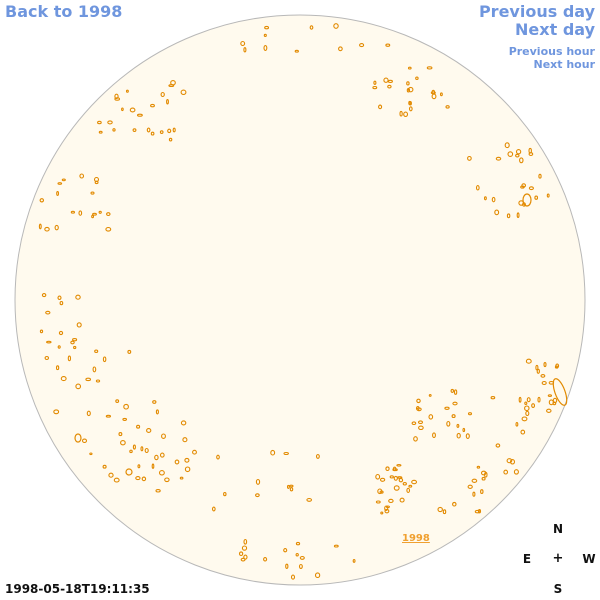  What do you see at coordinates (64, 11) in the screenshot?
I see `back-to-year-link: Back to 1998` at bounding box center [64, 11].